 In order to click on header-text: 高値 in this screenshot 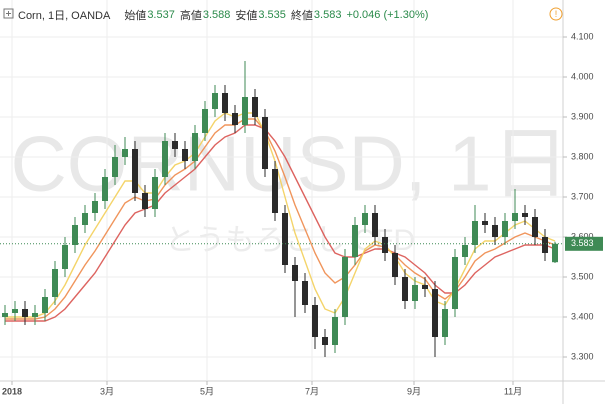, I will do `click(190, 16)`.